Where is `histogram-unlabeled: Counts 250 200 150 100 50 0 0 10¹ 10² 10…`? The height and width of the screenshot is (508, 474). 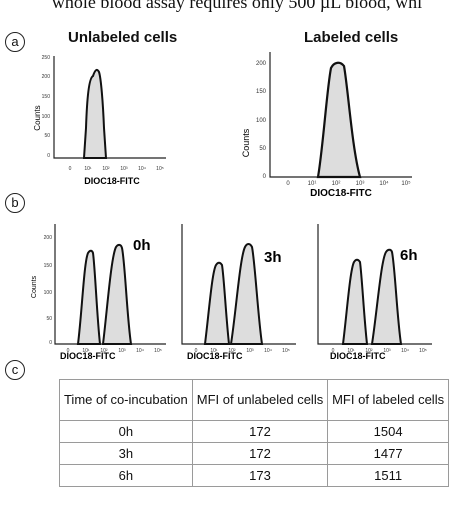 histogram-unlabeled: Counts 250 200 150 100 50 0 0 10¹ 10² 10… is located at coordinates (99, 120).